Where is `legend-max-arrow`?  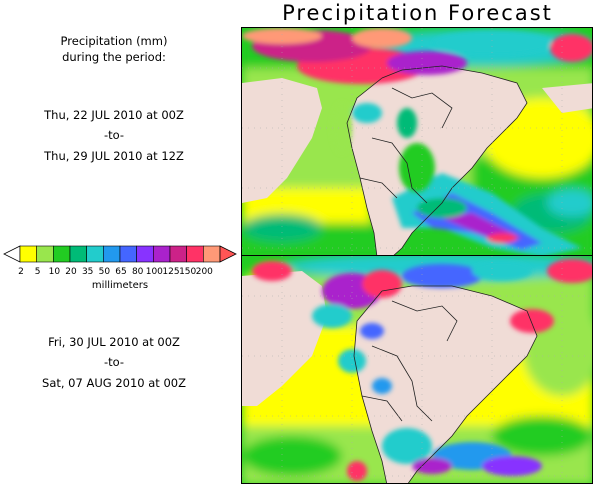
legend-max-arrow is located at coordinates (228, 254).